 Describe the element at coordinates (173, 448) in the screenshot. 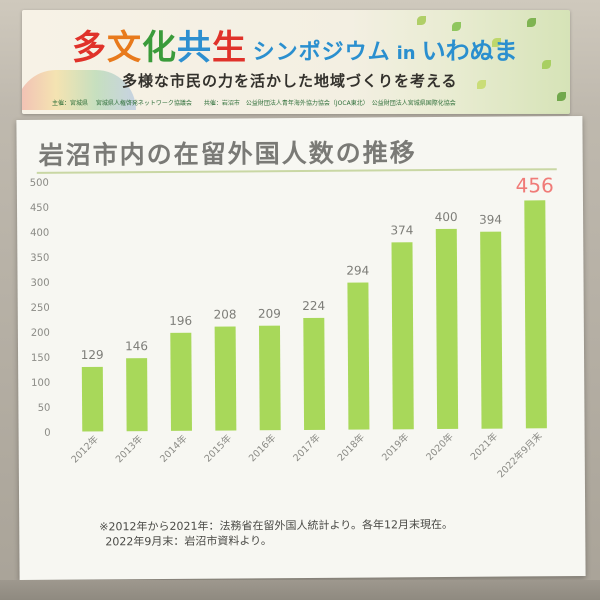

I see `x-tick-label: 2014年` at that location.